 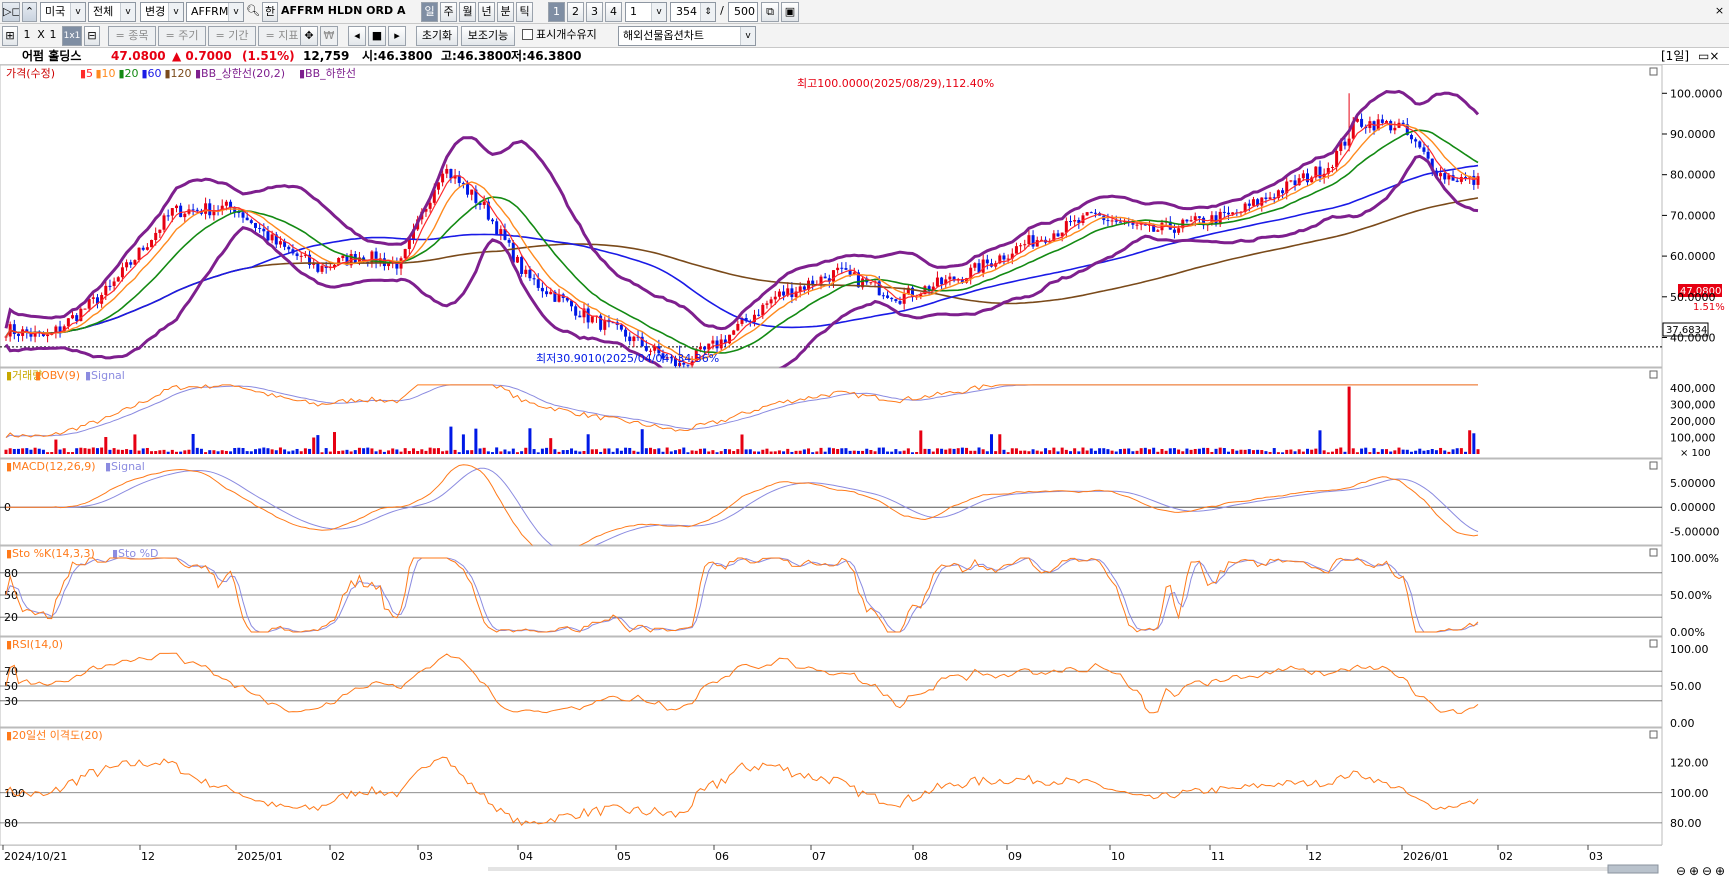 I want to click on new-window-icon: ⧉, so click(x=770, y=12).